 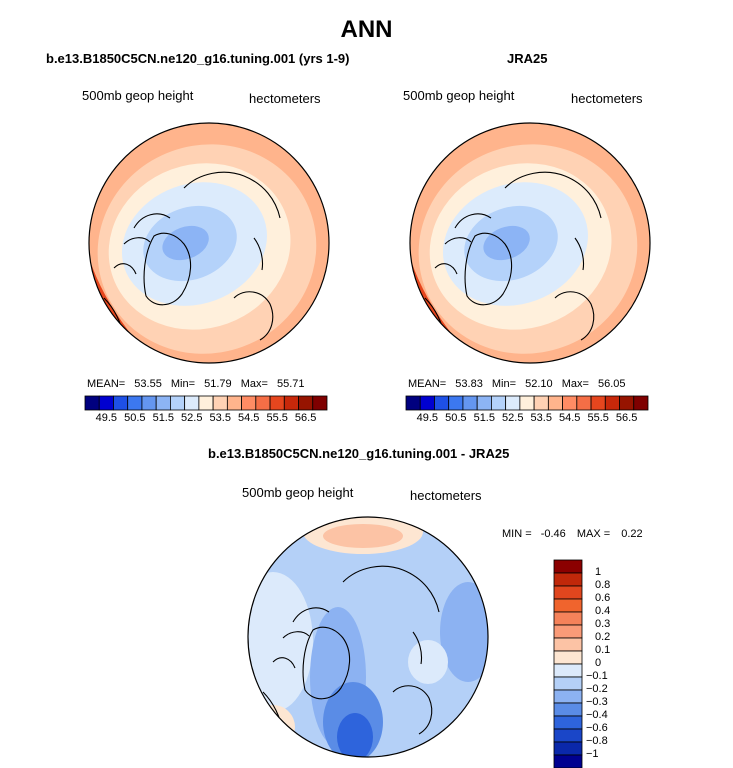 I want to click on diff-colorbar, so click(x=568, y=663).